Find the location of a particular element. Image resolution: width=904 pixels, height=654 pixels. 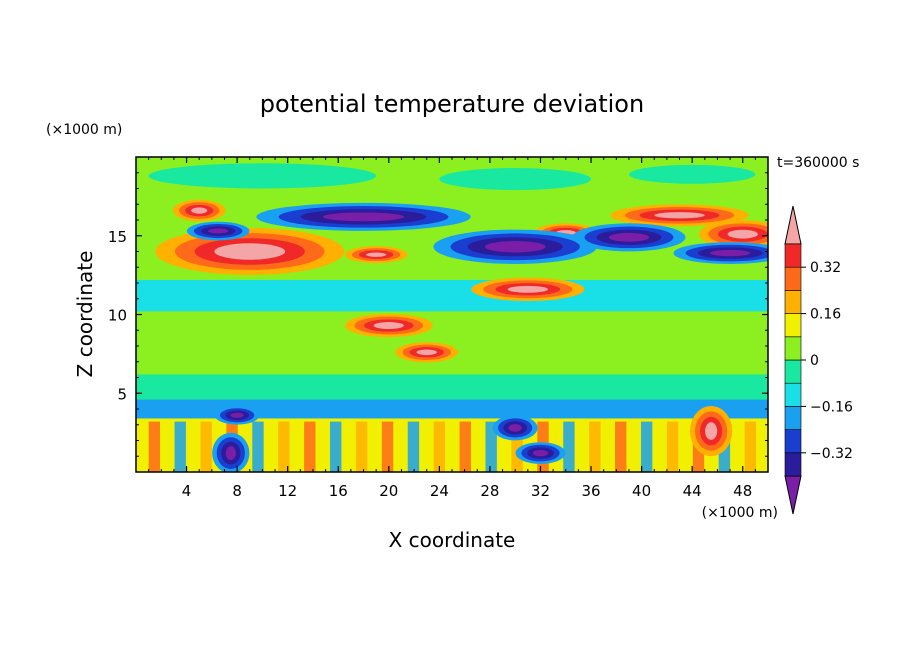

time-label: t=360000 s is located at coordinates (818, 163).